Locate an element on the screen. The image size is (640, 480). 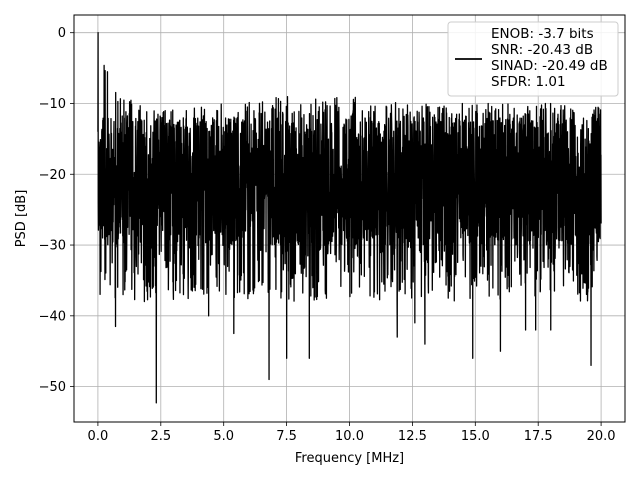
x-axis-ticks: 0.0 2.5 5.0 7.5 10.0 12.5 15.0 17.5 20.0 is located at coordinates (352, 433).